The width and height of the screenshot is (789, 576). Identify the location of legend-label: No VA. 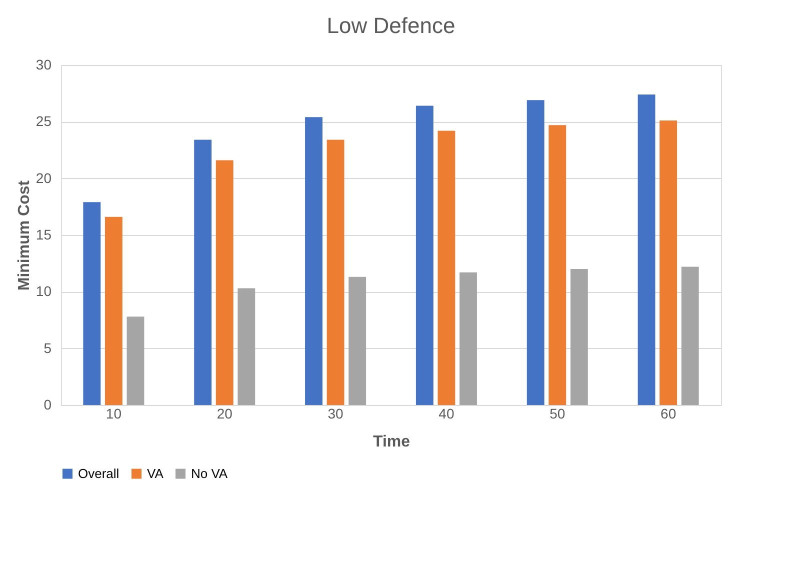
(209, 473).